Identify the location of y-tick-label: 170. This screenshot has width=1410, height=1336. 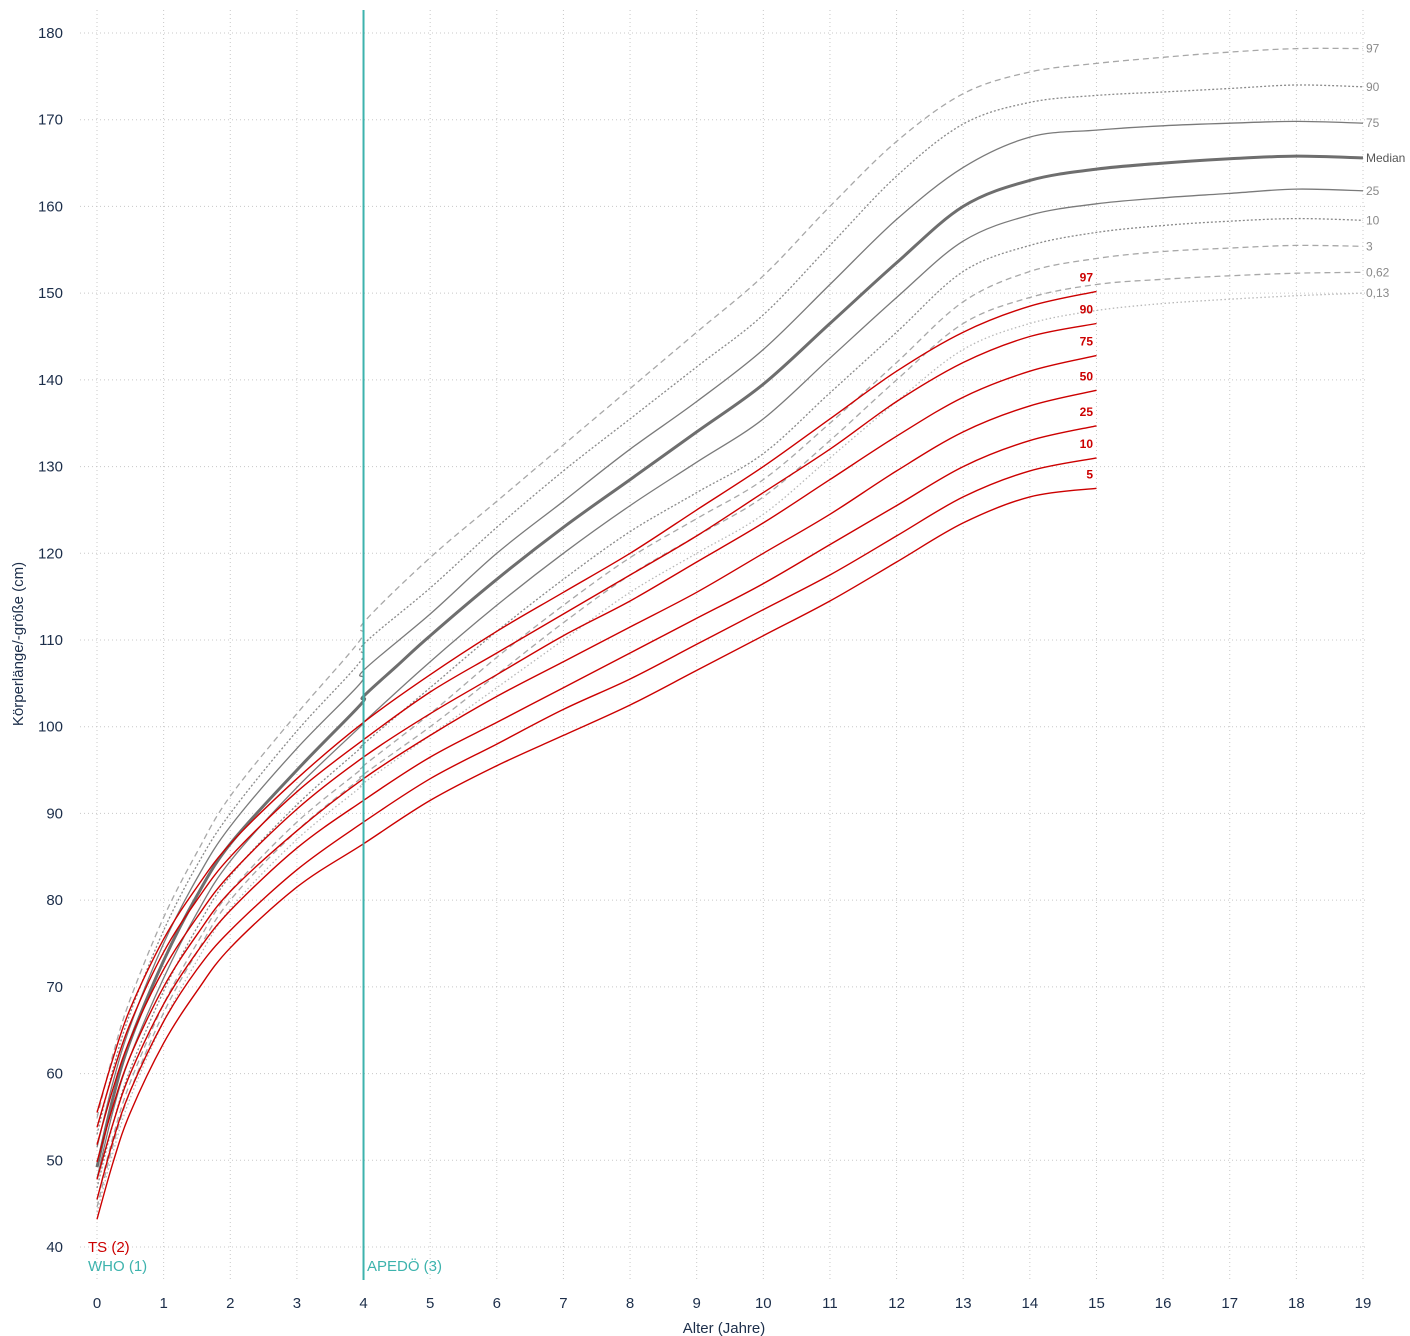
(50, 120).